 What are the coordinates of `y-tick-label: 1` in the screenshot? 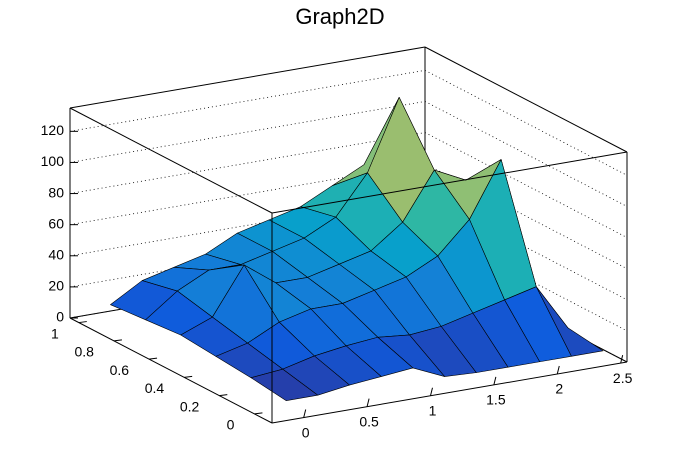 It's located at (55, 333).